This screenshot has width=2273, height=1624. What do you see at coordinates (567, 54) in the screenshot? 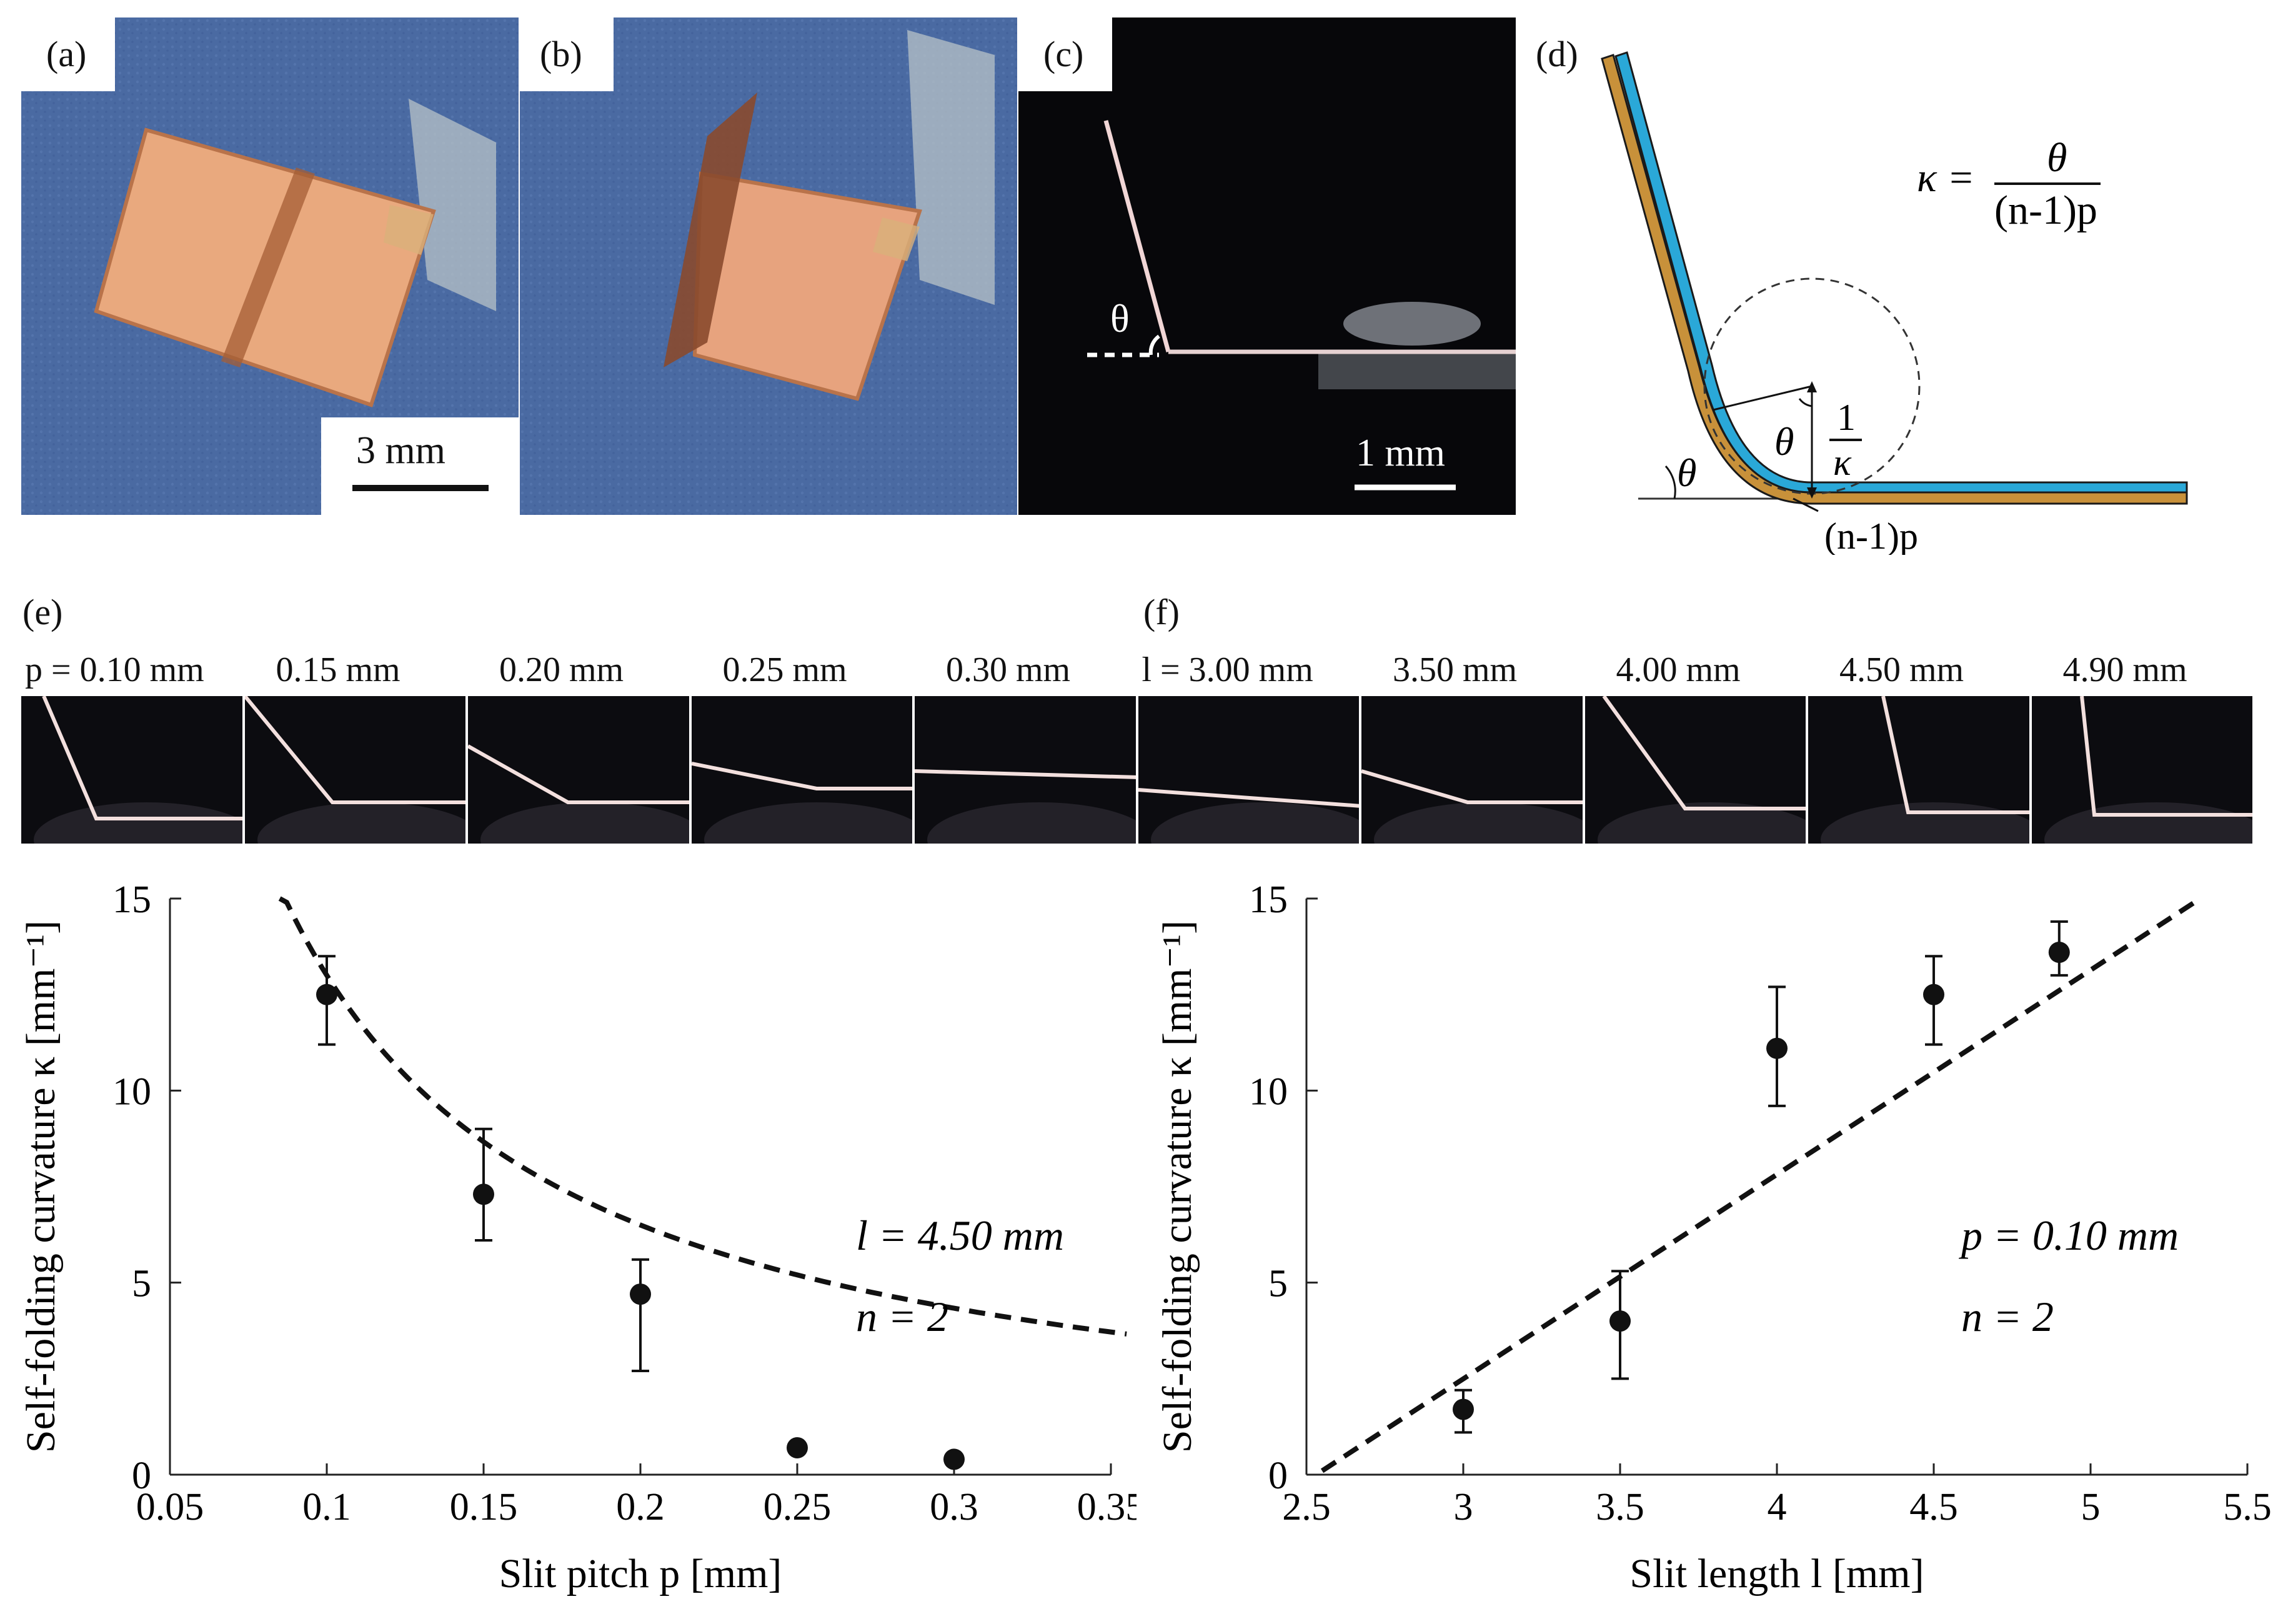
I see `panel-label-b: (b)` at bounding box center [567, 54].